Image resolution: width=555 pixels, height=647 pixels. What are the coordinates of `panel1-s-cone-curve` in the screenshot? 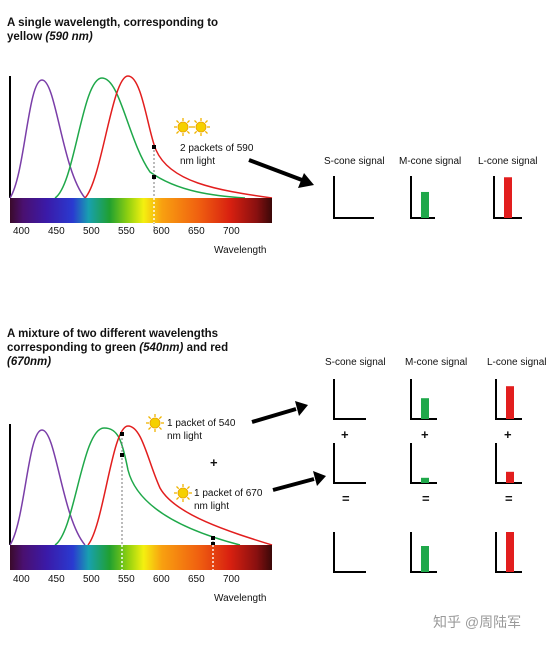 It's located at (47, 139).